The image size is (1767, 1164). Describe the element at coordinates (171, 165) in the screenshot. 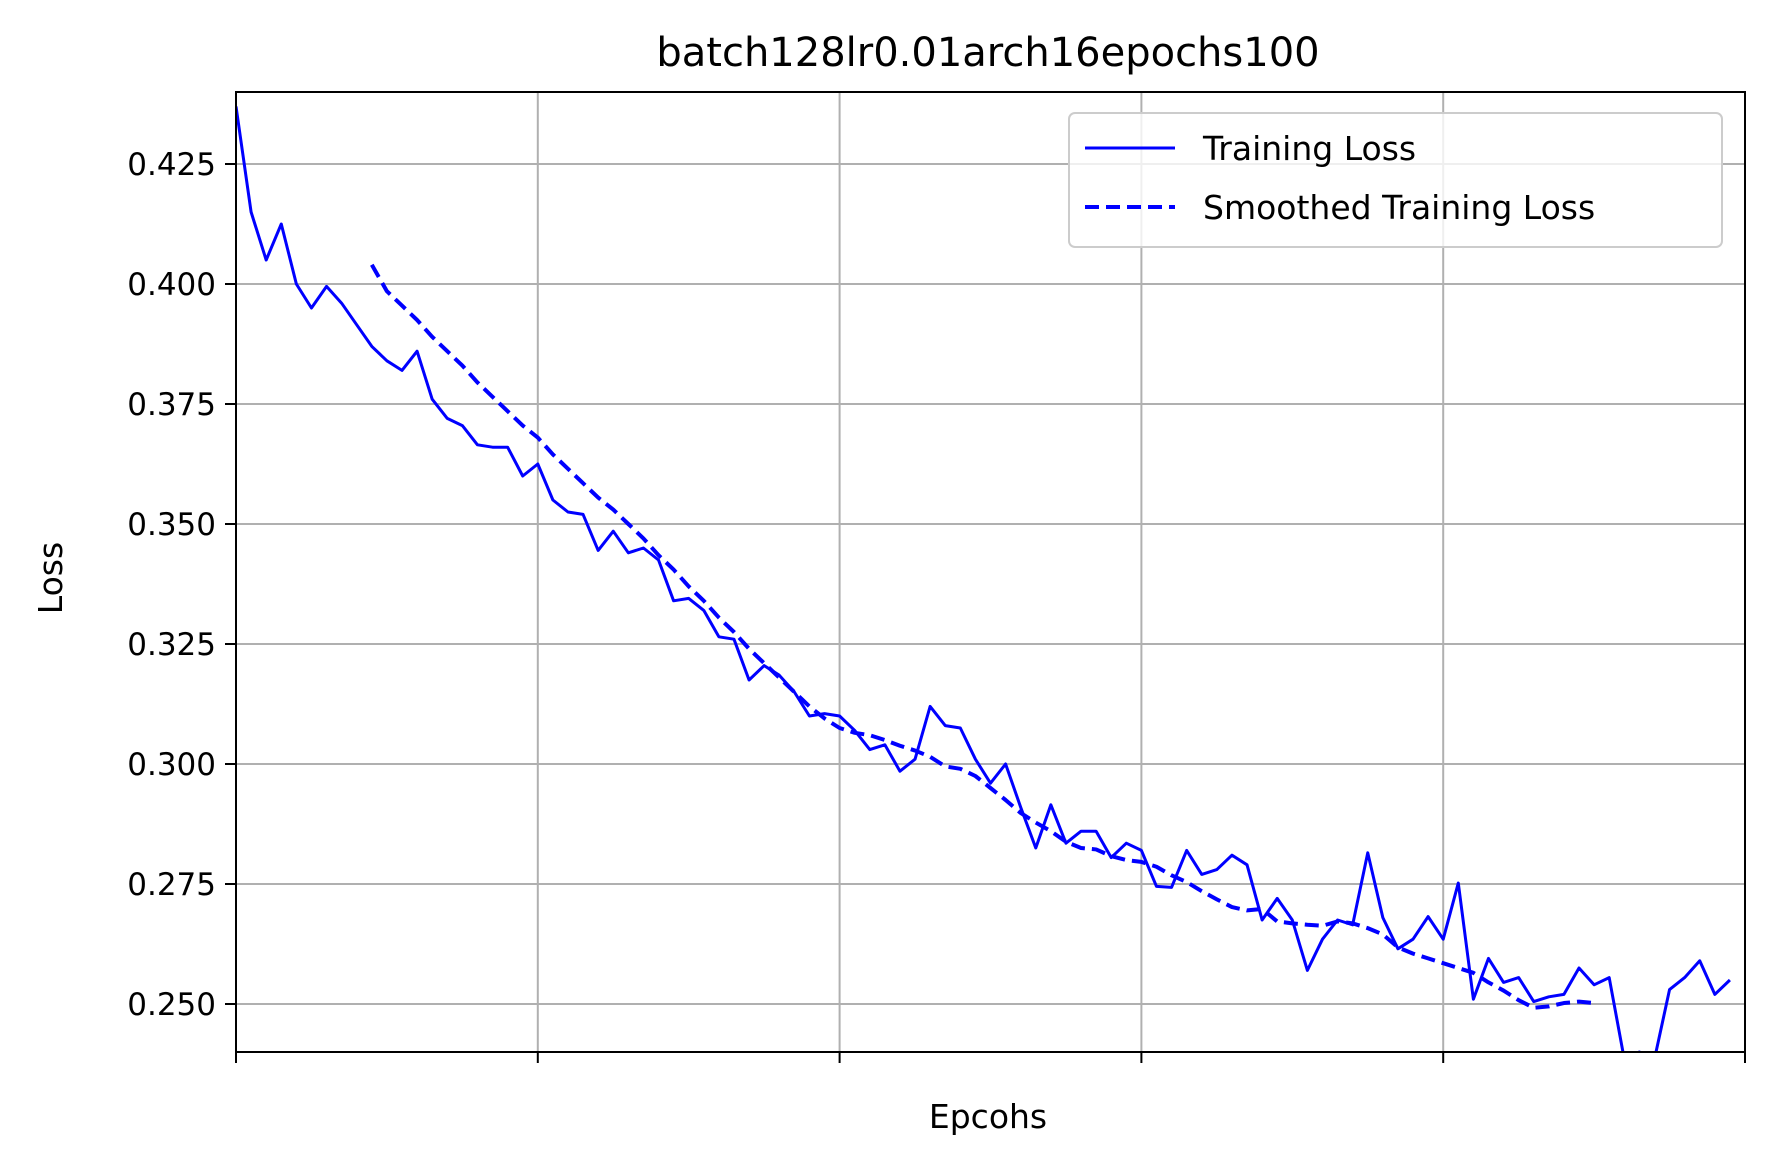

I see `y-tick-label-7: 0.425` at that location.